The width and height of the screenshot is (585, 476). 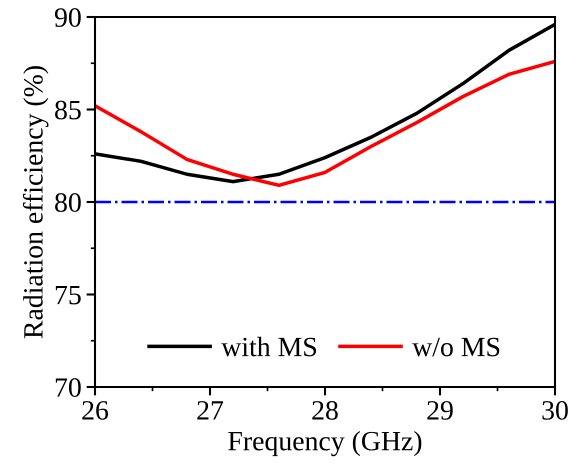 I want to click on y-axis-title: Radiation efficiency (%), so click(x=35, y=202).